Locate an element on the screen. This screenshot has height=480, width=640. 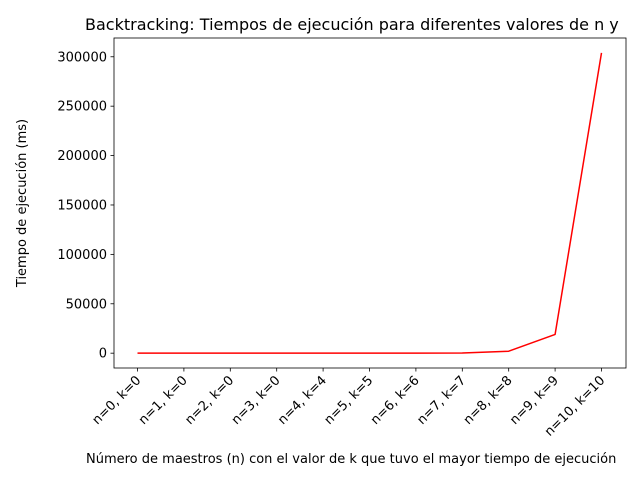
y-tick-label: 50000 is located at coordinates (86, 304).